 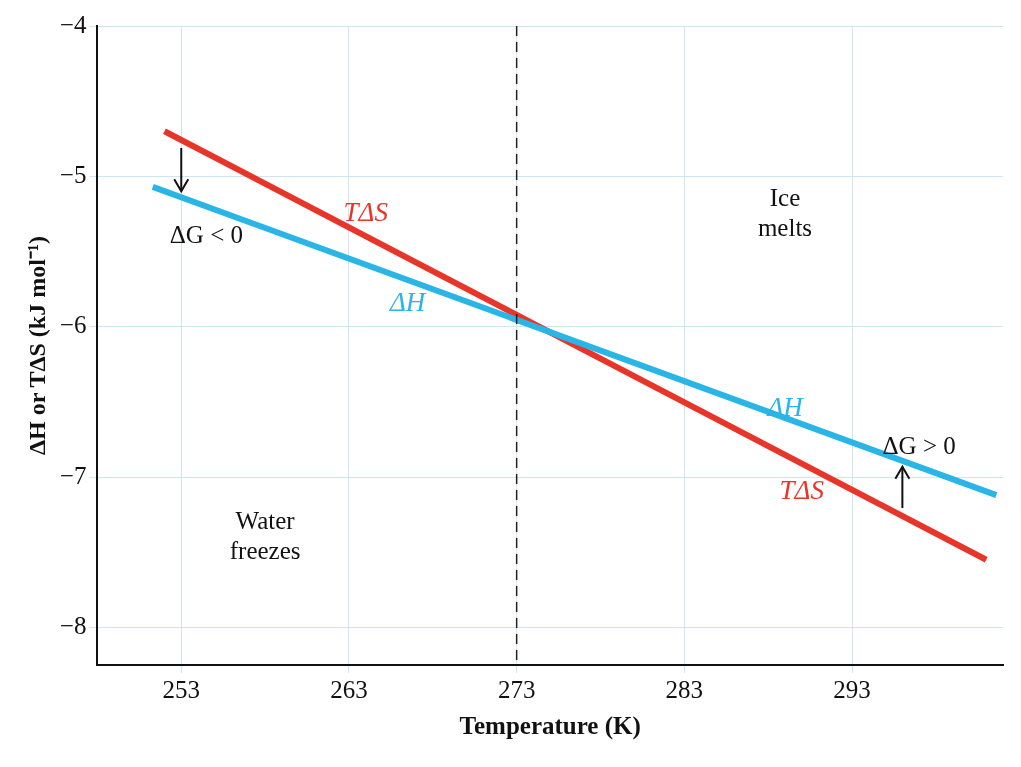 I want to click on x-tick-label: 263, so click(x=349, y=689).